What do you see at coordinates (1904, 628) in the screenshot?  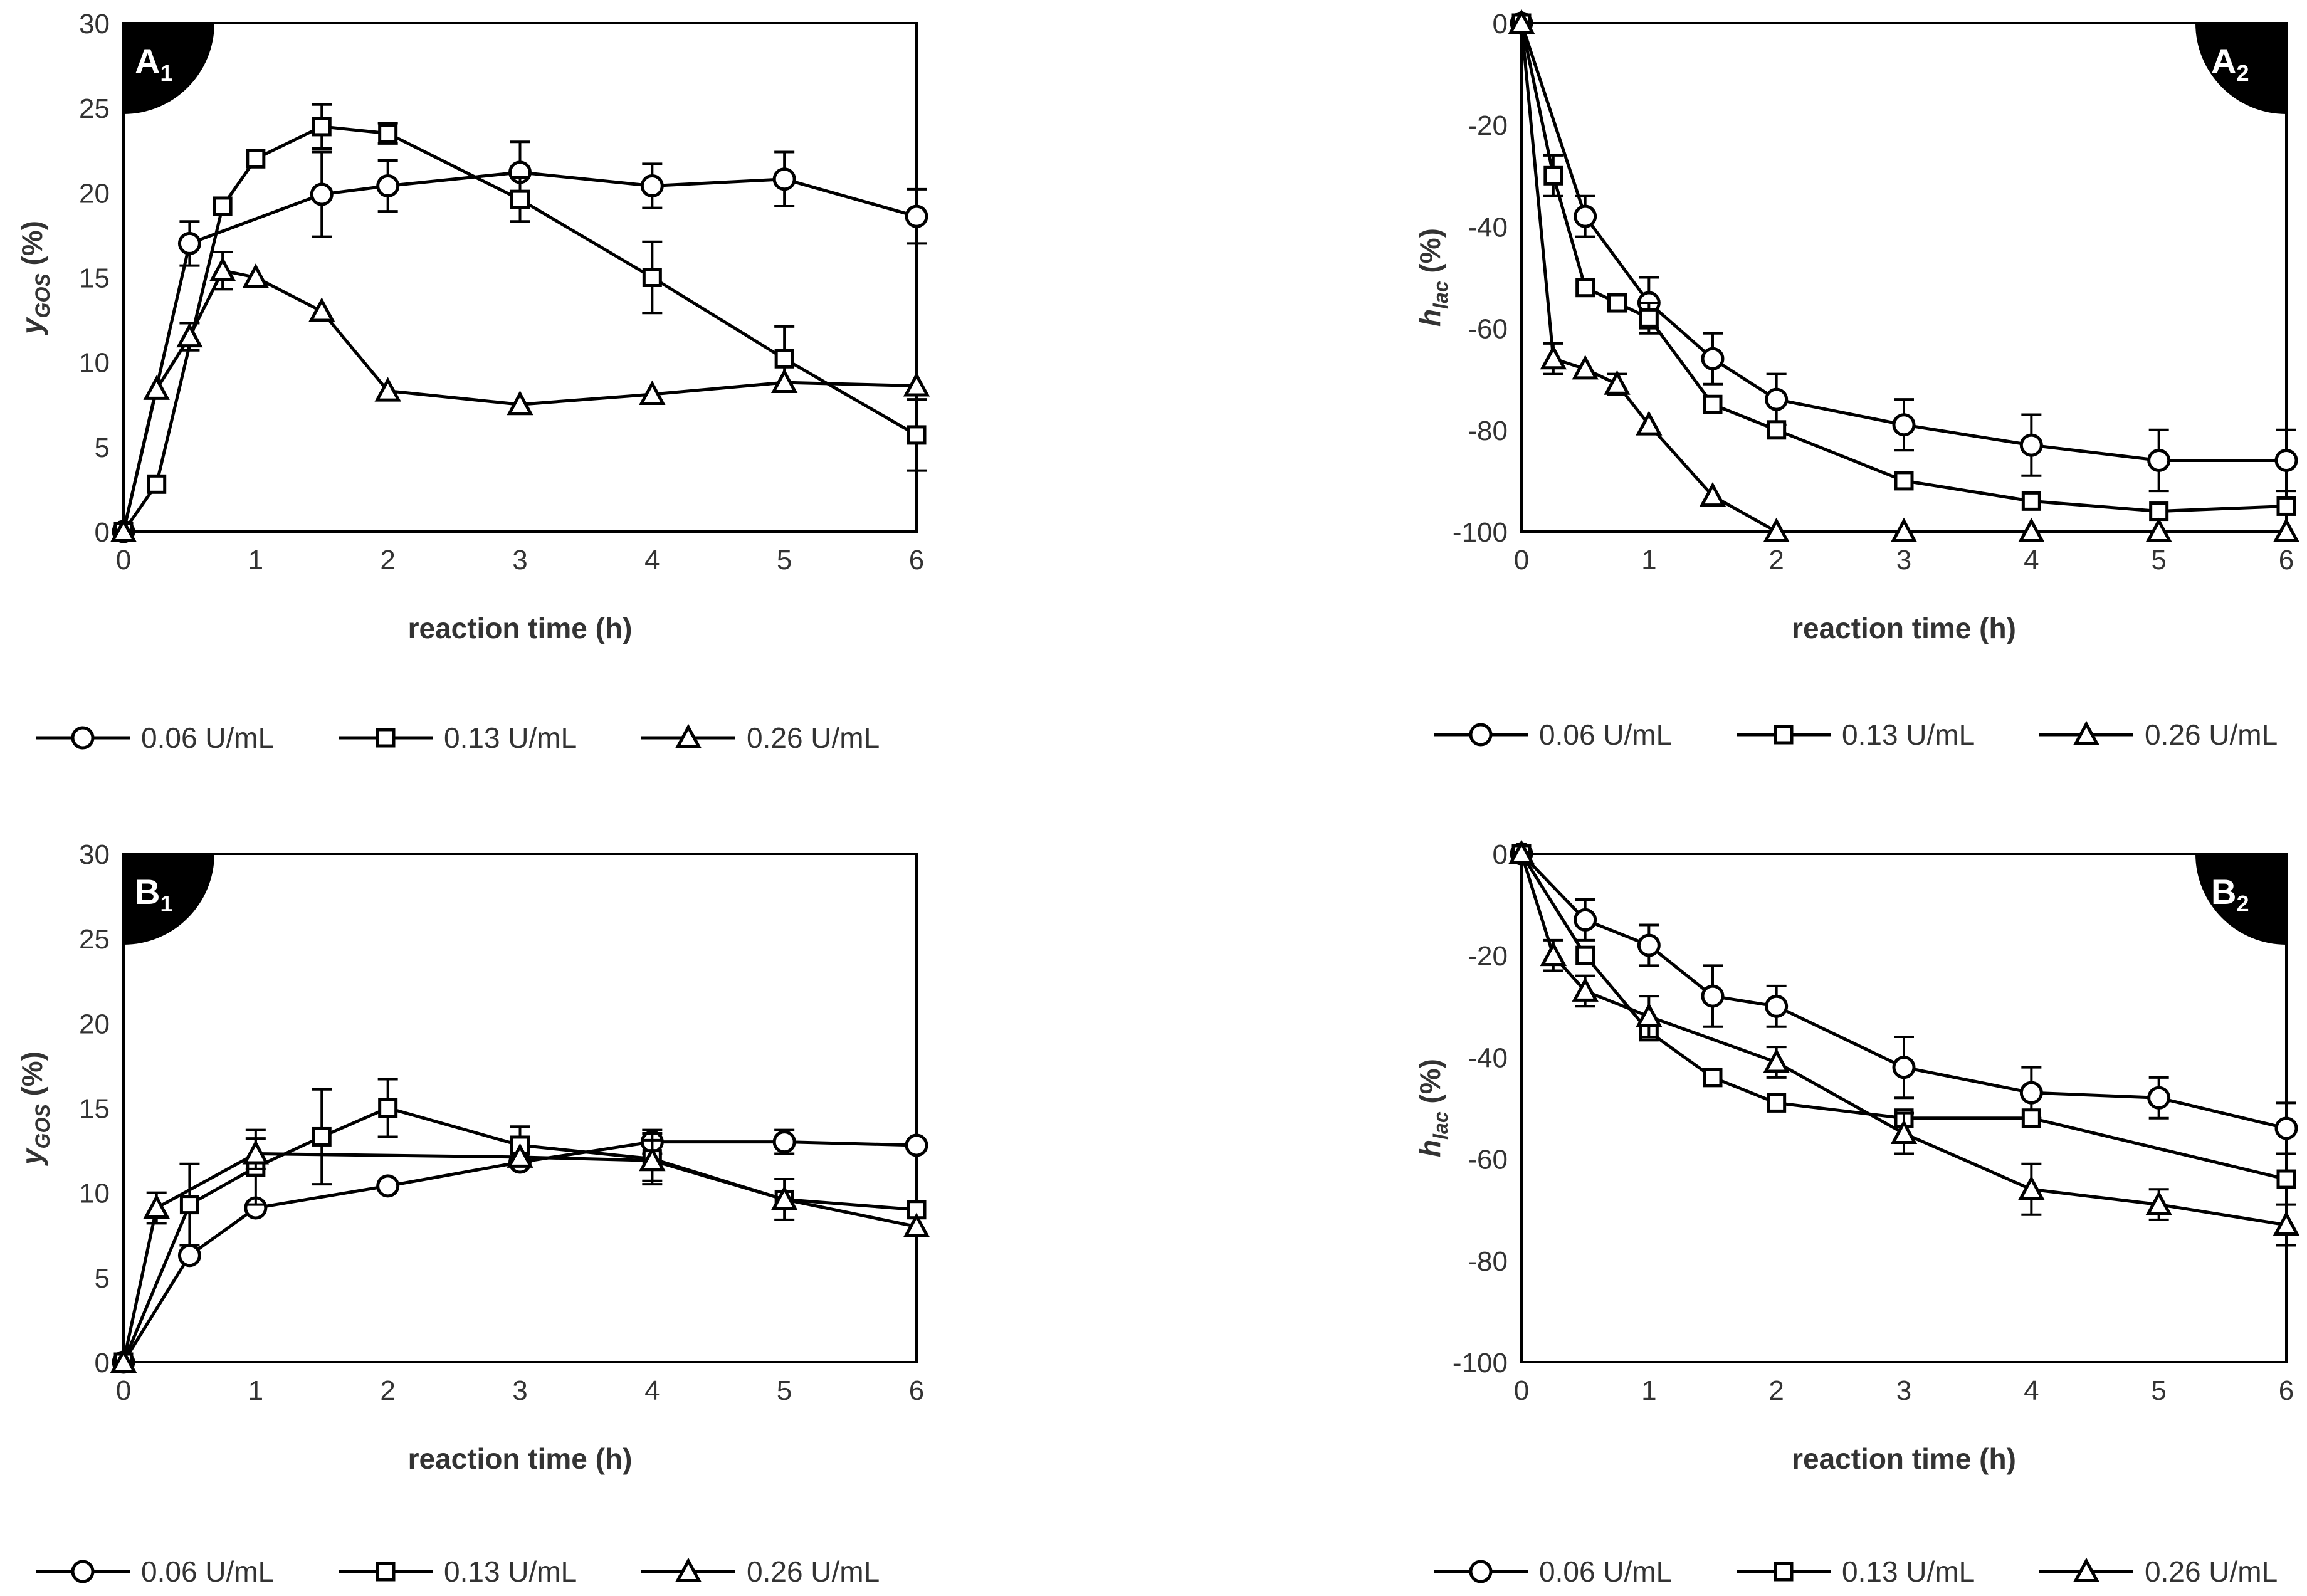 I see `x-axis-title: reaction time (h)` at bounding box center [1904, 628].